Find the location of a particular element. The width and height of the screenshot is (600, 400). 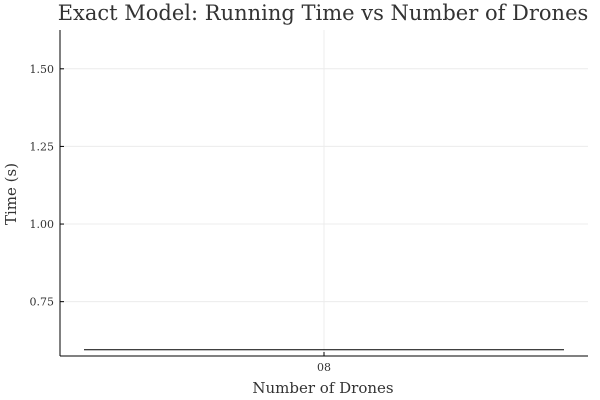

x-tick-label: 08 is located at coordinates (324, 367).